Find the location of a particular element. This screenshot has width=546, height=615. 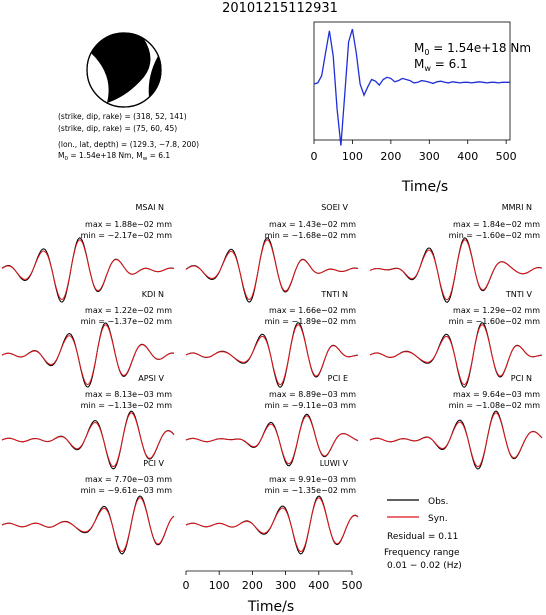

source-time-function-chart: 0 100 200 300 400 500 is located at coordinates (414, 92).